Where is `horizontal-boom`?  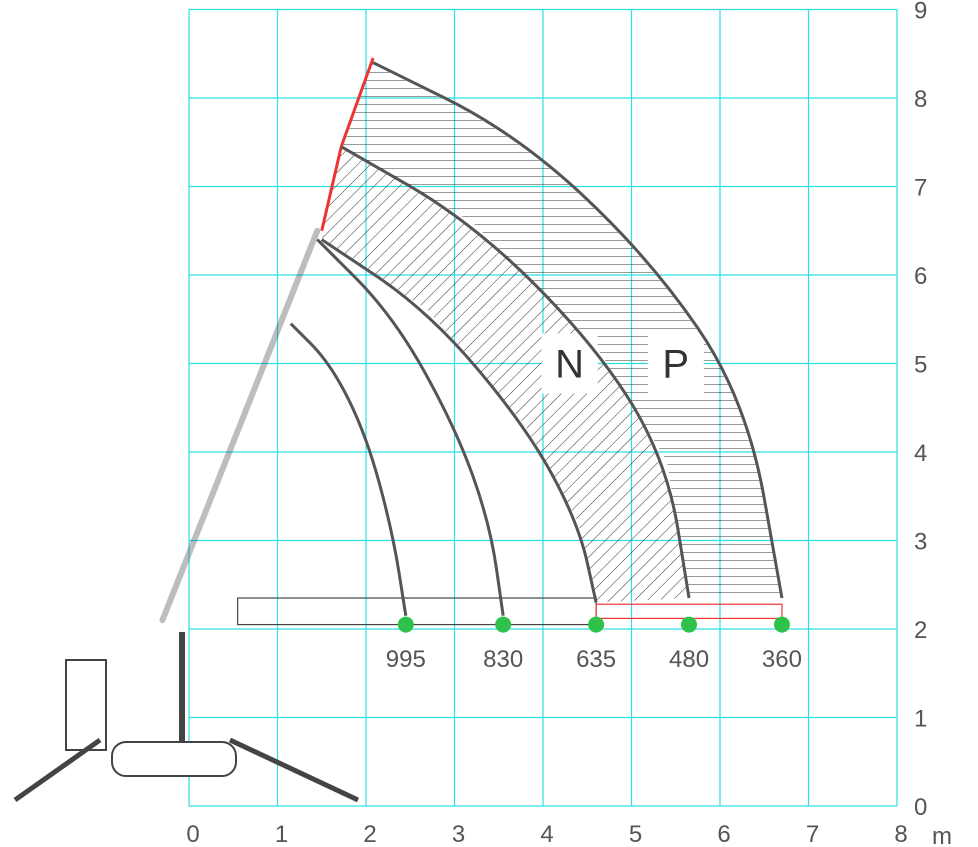 horizontal-boom is located at coordinates (417, 611).